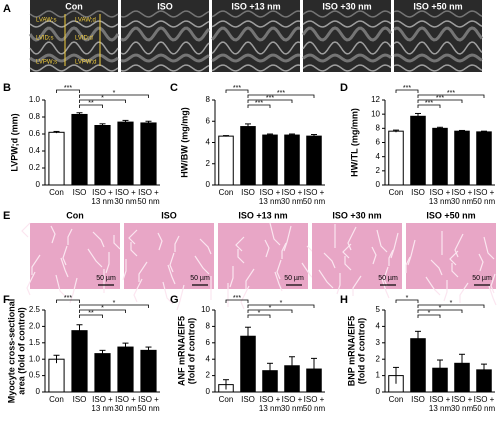 The width and height of the screenshot is (500, 427). Describe the element at coordinates (344, 300) in the screenshot. I see `panel-letter: H` at that location.